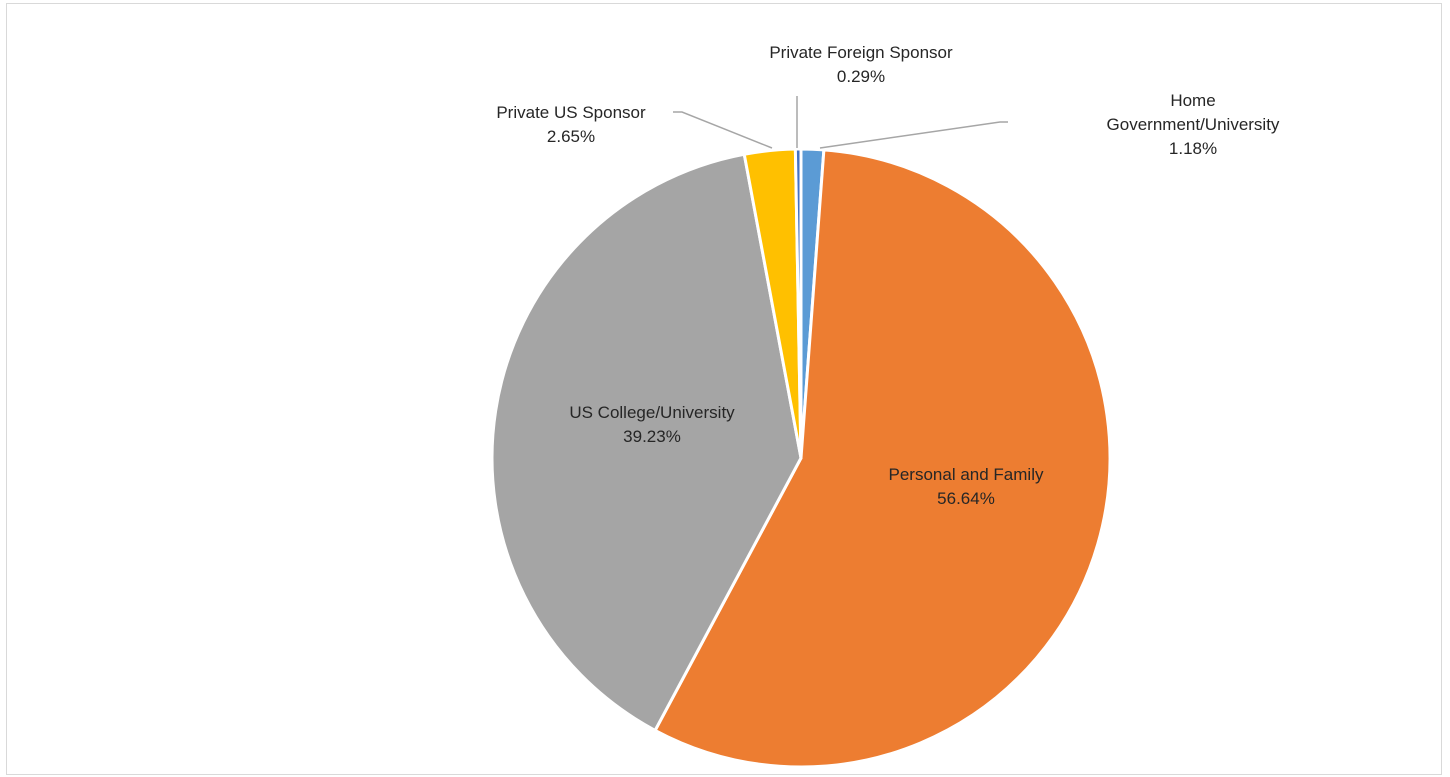 The height and width of the screenshot is (777, 1450). What do you see at coordinates (652, 424) in the screenshot?
I see `data-label: US College/University 39.23%` at bounding box center [652, 424].